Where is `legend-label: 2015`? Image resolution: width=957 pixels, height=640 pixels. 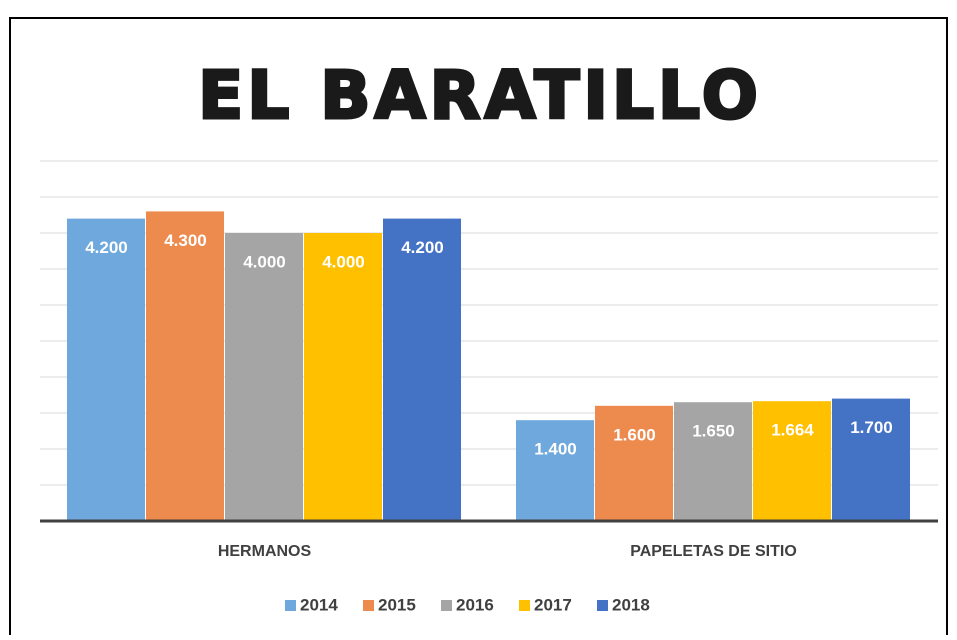 legend-label: 2015 is located at coordinates (397, 604).